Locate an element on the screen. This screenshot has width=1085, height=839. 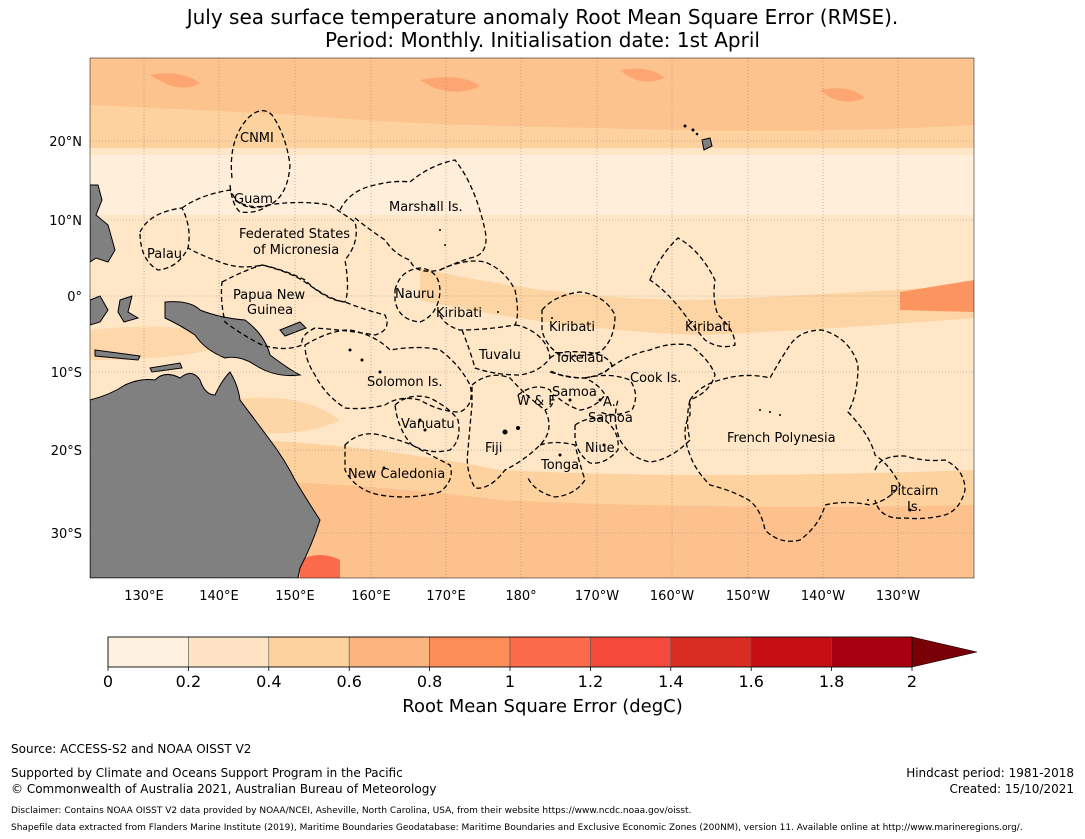
lon-tick-label: 160°E is located at coordinates (371, 596).